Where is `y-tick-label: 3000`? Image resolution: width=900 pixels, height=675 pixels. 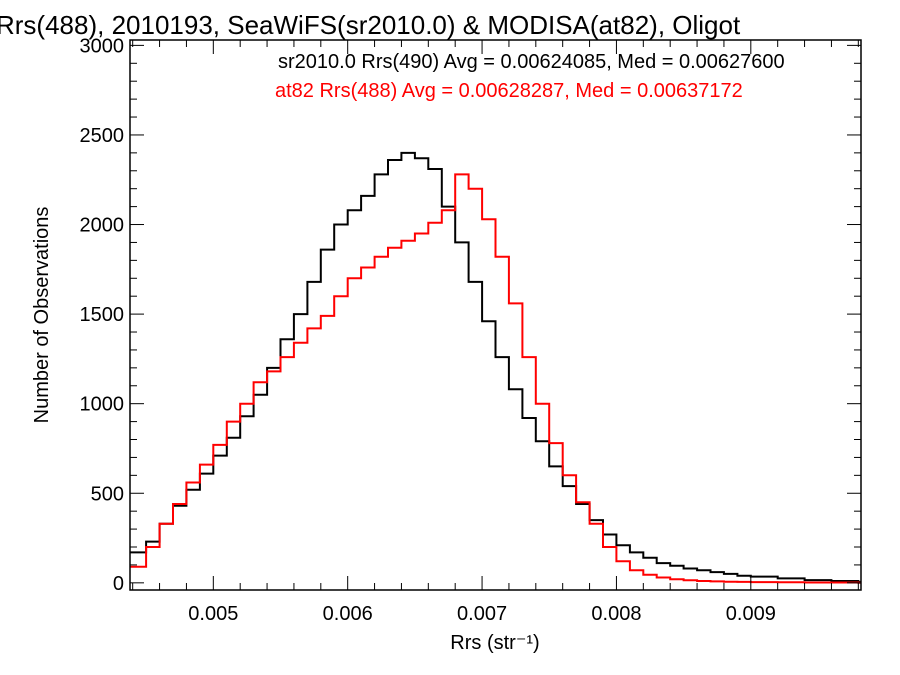
y-tick-label: 3000 is located at coordinates (102, 46).